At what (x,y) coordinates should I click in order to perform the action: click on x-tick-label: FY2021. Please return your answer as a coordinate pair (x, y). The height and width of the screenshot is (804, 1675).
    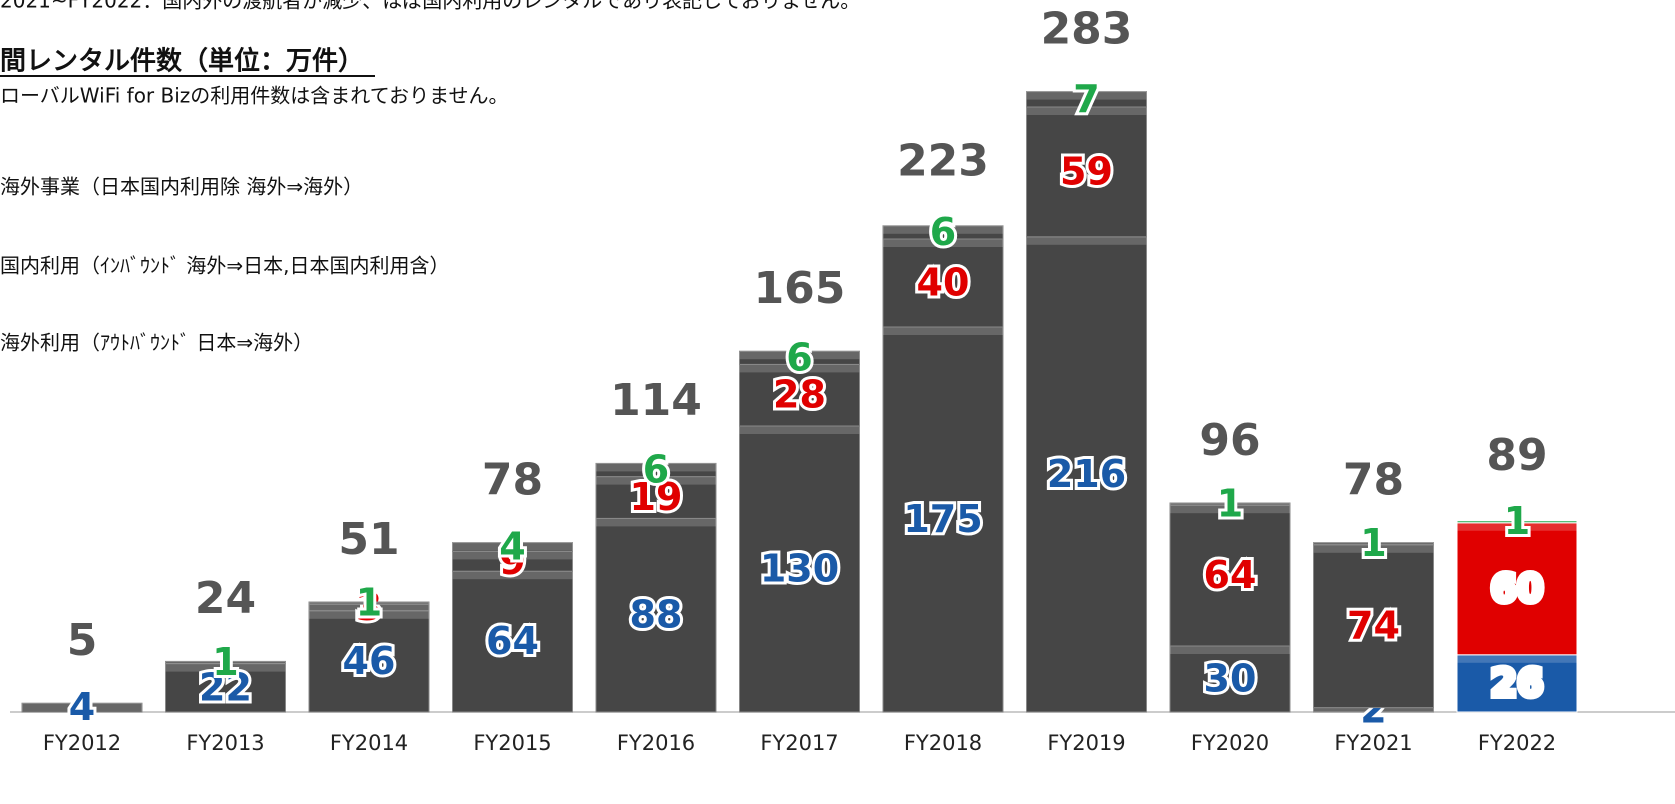
    Looking at the image, I should click on (1373, 743).